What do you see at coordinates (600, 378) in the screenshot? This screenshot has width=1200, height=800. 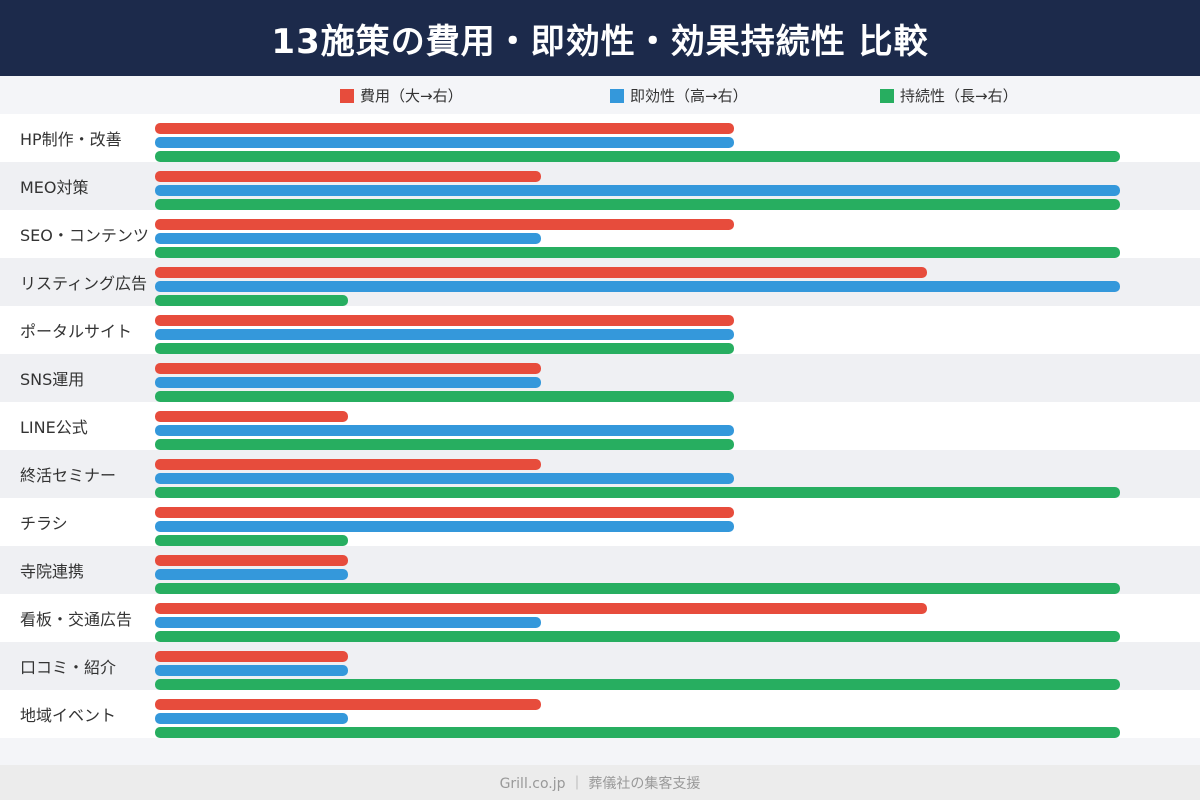 I see `chart-row: SNS運用` at bounding box center [600, 378].